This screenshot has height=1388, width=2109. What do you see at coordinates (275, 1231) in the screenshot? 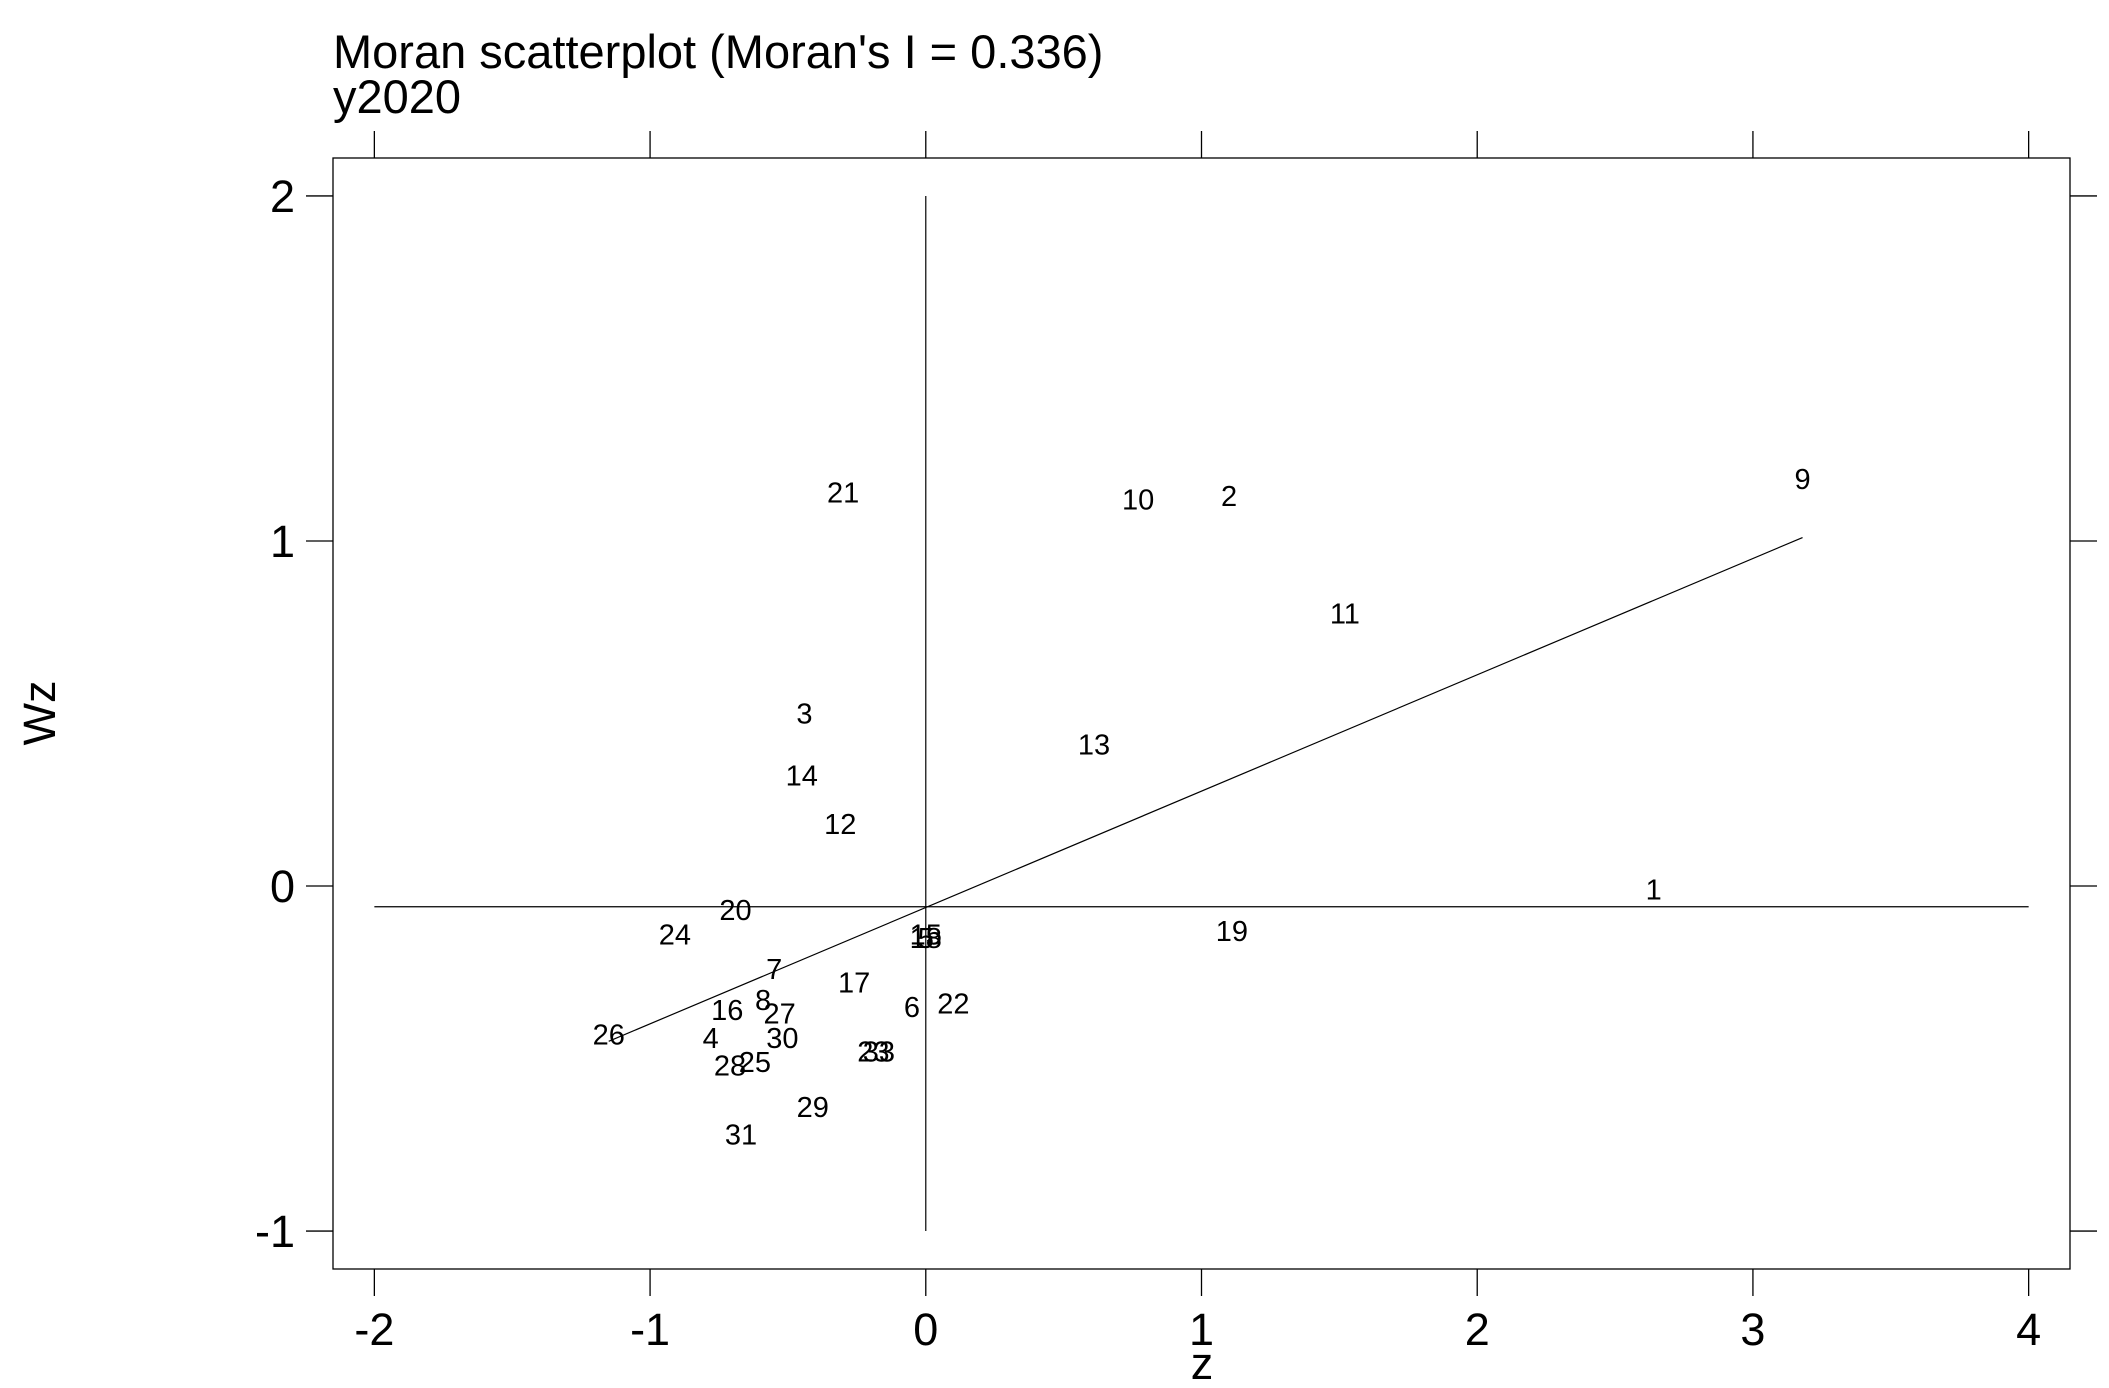
I see `y-tick-label: -1` at bounding box center [275, 1231].